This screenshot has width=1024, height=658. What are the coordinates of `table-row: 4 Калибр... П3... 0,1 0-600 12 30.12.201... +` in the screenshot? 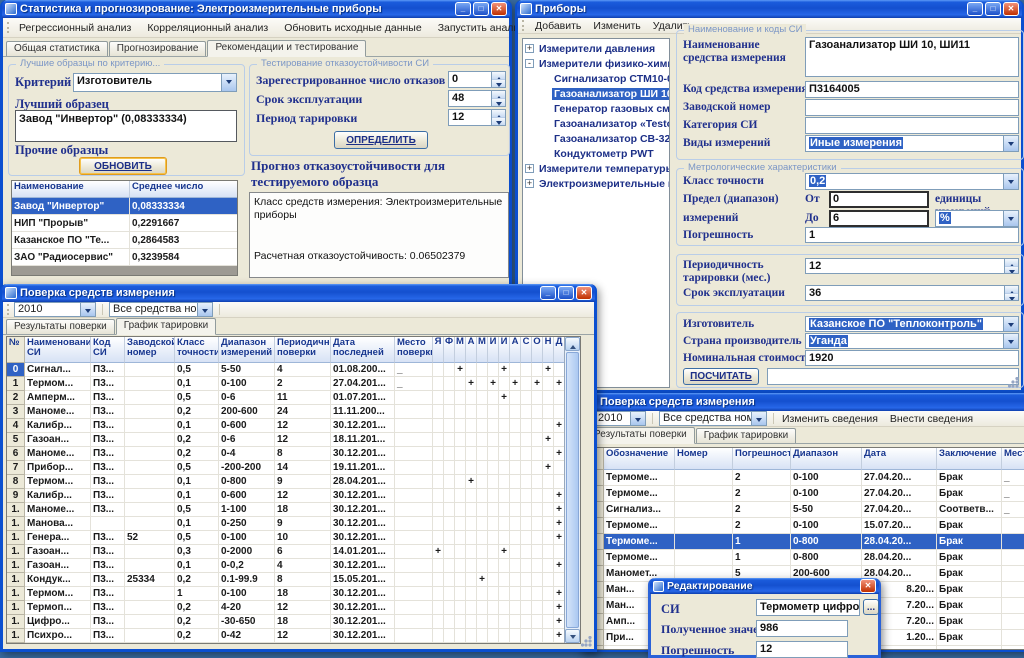 It's located at (286, 426).